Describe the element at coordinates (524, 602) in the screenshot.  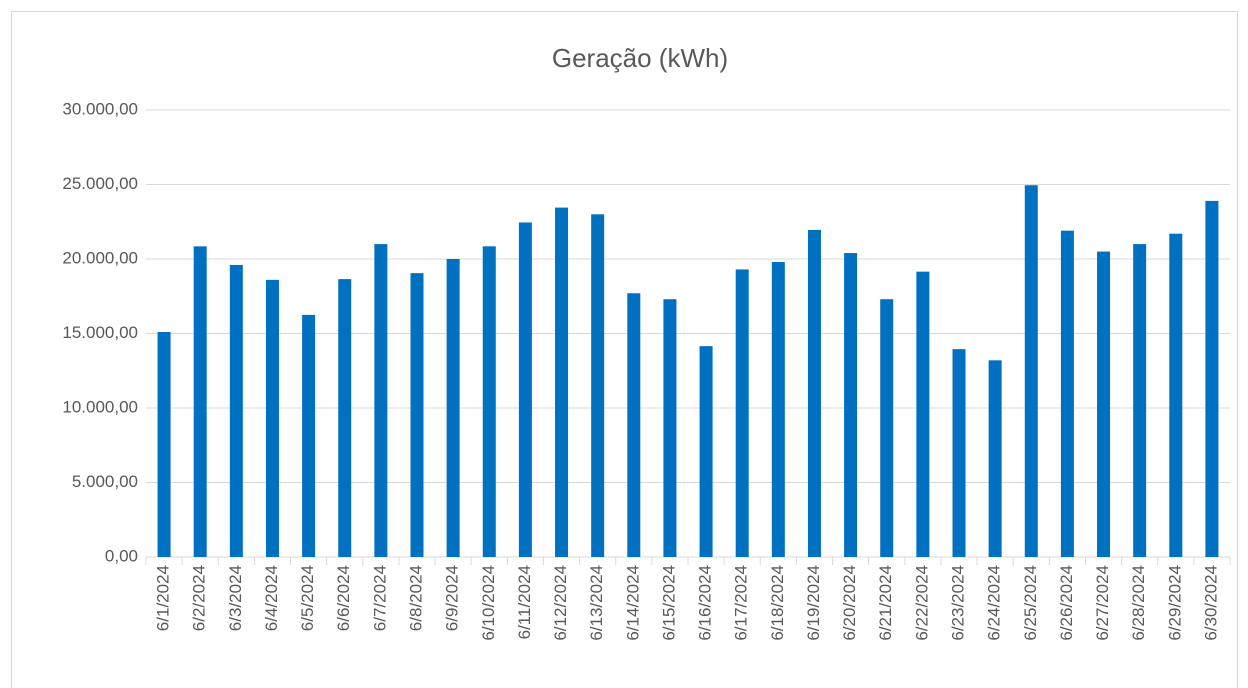
I see `x-tick-label: 6/11/2024` at that location.